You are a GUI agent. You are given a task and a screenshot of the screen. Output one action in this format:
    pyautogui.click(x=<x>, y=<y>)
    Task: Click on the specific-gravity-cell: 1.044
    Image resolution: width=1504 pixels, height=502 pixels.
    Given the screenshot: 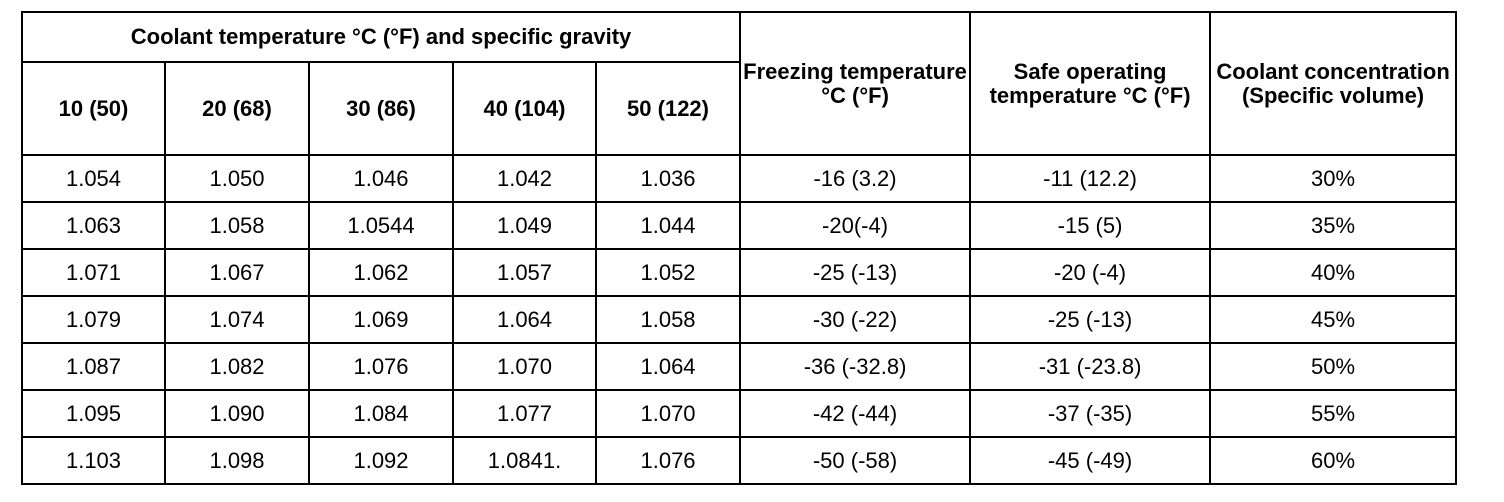 What is the action you would take?
    pyautogui.click(x=668, y=225)
    